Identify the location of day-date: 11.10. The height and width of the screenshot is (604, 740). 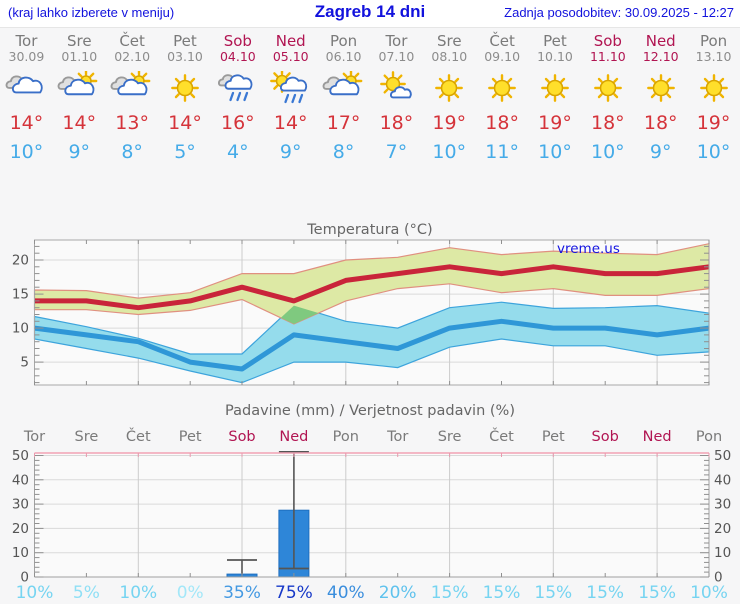
(607, 57).